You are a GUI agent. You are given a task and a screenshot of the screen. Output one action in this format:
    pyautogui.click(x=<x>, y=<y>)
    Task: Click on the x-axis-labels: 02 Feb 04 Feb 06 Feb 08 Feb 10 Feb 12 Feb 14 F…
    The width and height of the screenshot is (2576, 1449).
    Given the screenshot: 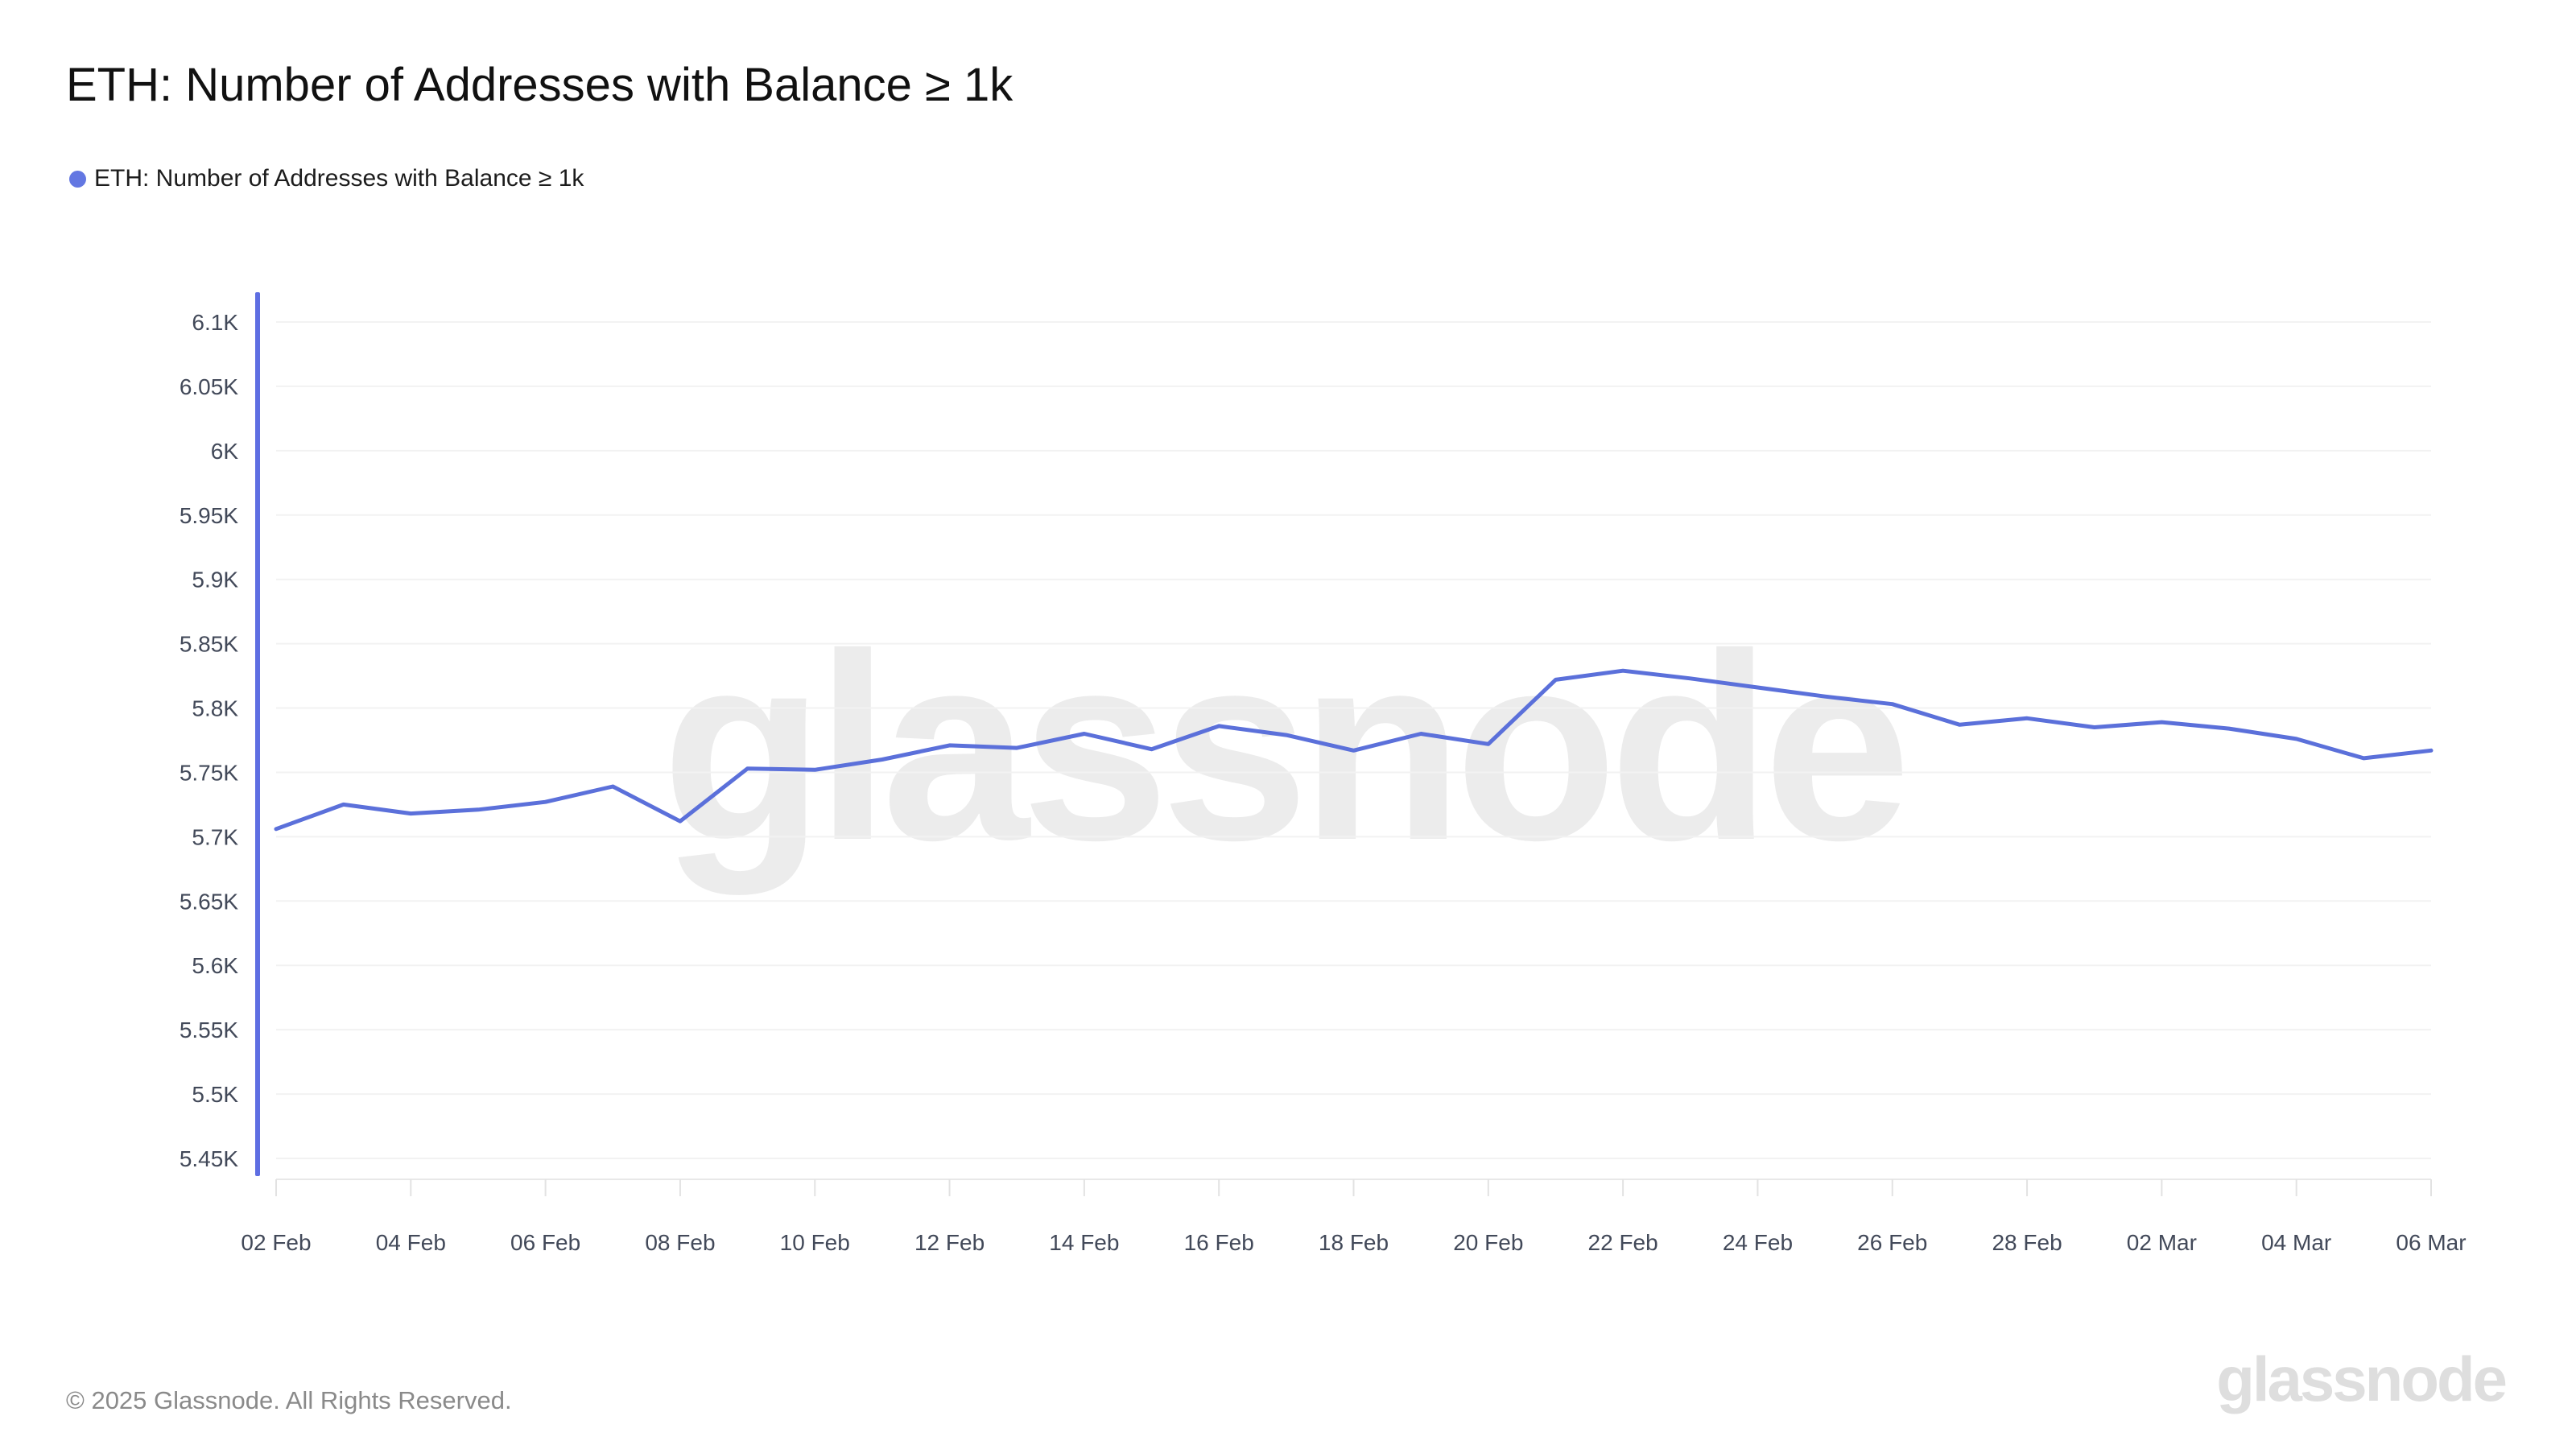 What is the action you would take?
    pyautogui.click(x=1353, y=1242)
    